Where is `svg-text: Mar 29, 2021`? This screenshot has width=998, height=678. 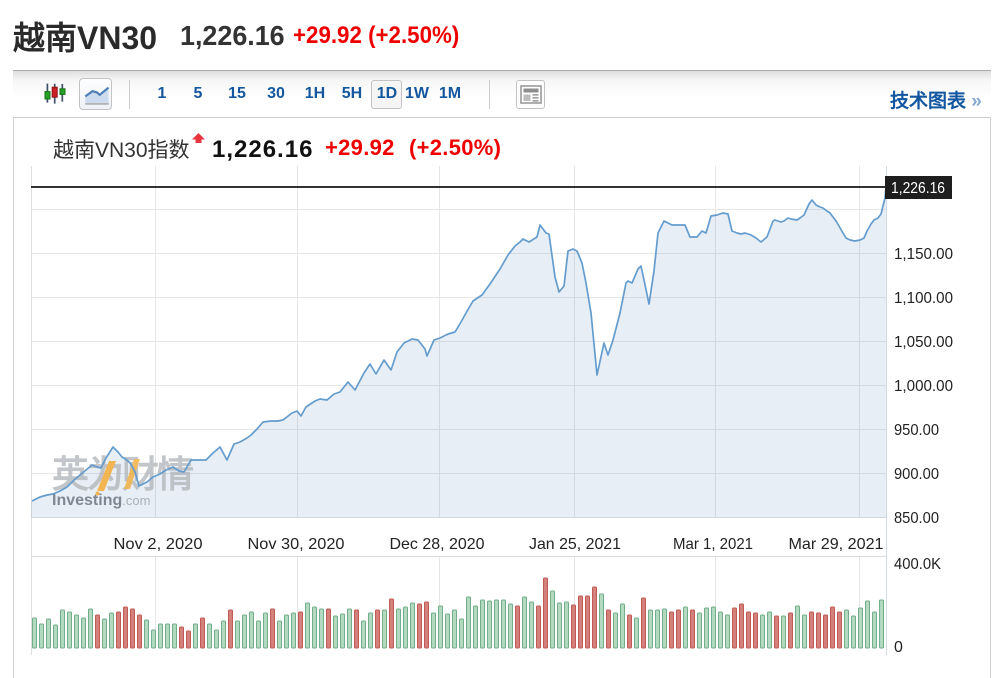 svg-text: Mar 29, 2021 is located at coordinates (836, 544).